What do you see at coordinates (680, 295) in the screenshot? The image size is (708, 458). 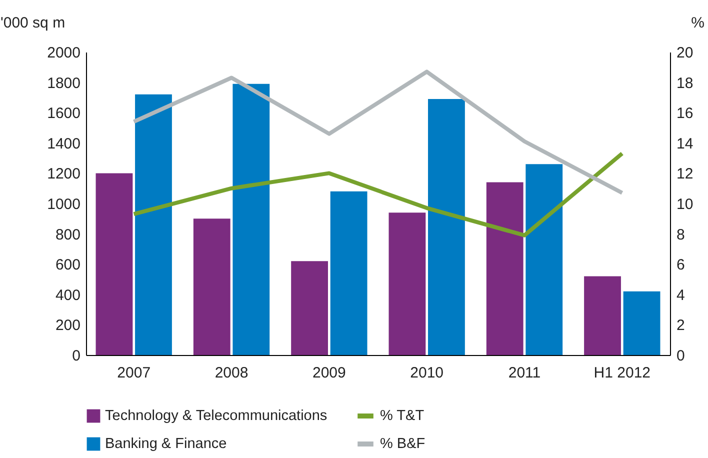 I see `y2-tick-label: 4` at bounding box center [680, 295].